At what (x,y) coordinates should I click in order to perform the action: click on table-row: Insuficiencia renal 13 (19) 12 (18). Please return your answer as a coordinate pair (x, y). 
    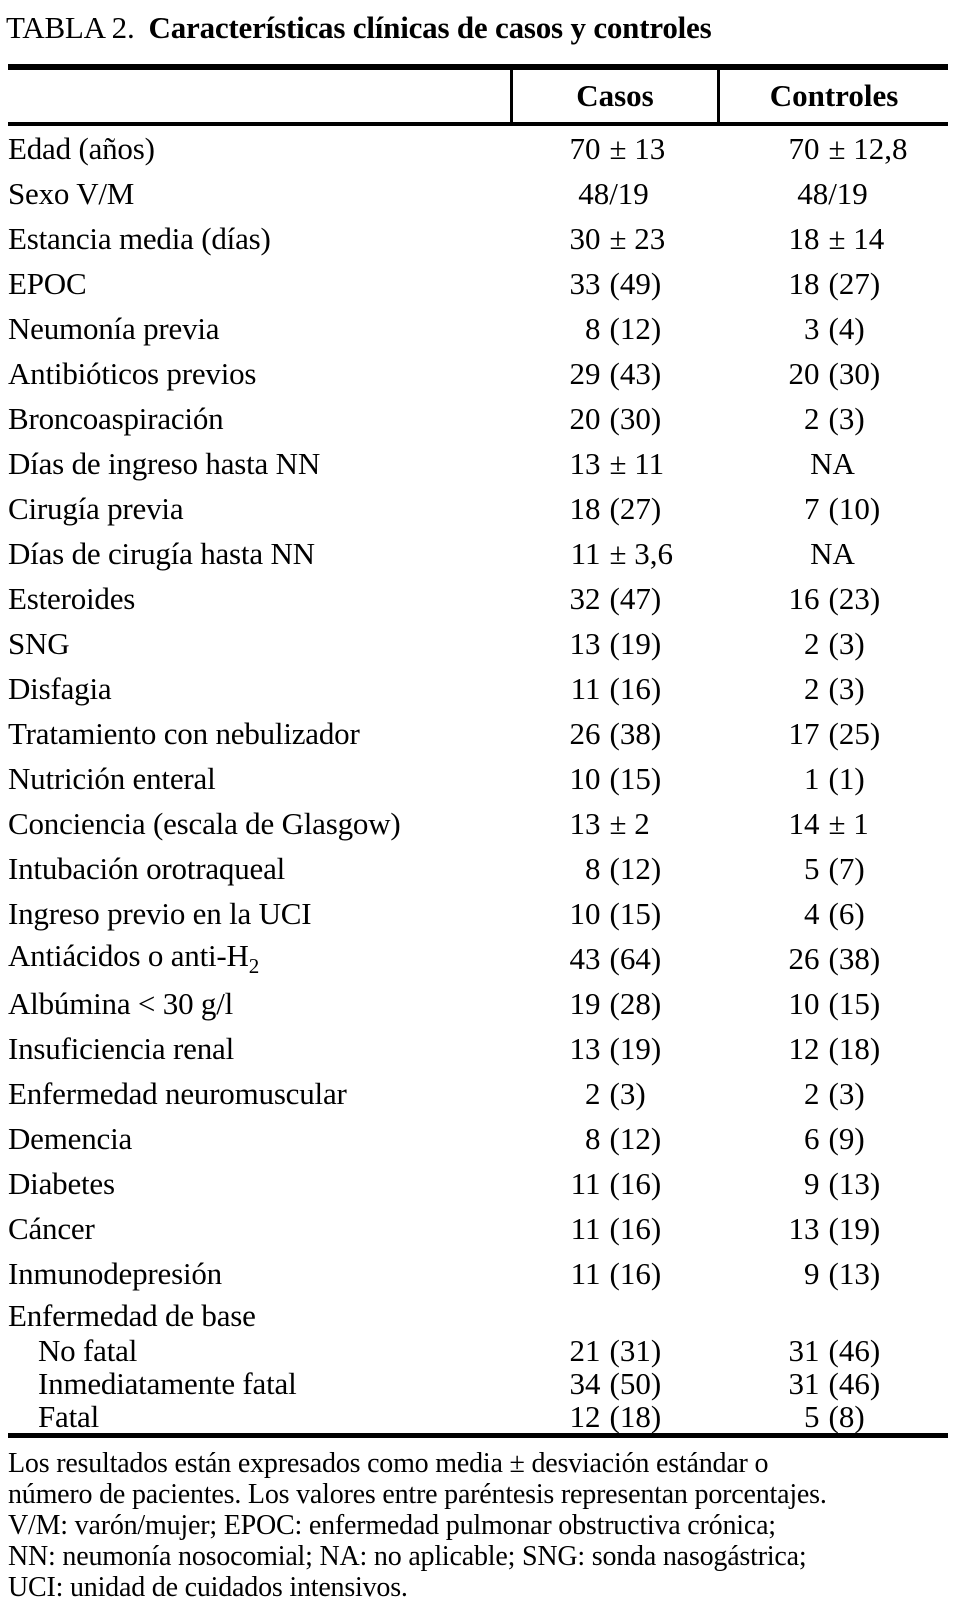
    Looking at the image, I should click on (478, 1048).